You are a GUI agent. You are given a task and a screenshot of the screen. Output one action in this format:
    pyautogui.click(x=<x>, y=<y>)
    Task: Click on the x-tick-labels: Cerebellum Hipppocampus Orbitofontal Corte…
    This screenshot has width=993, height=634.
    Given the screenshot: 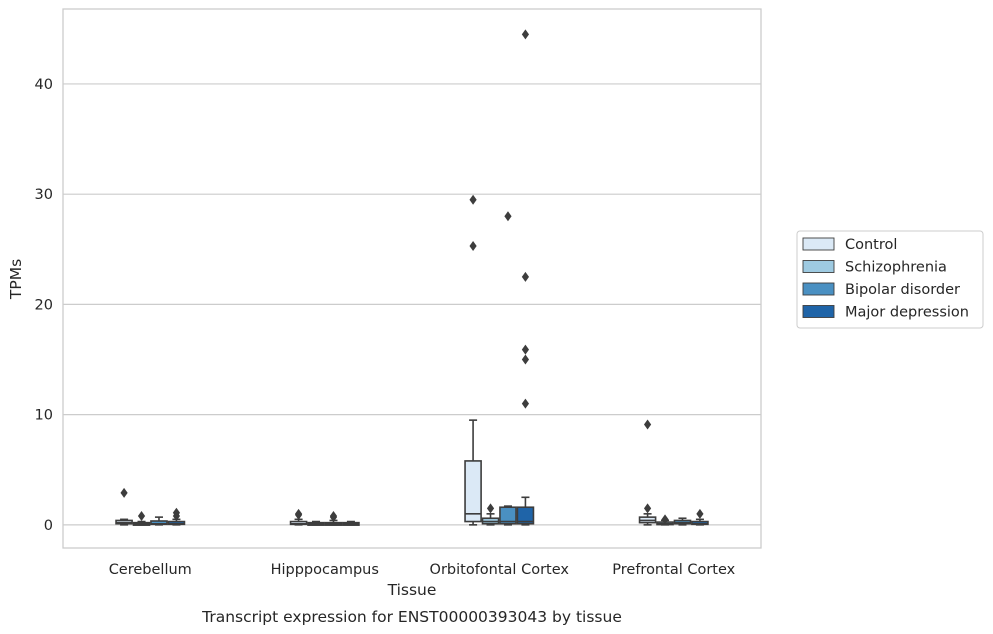 What is the action you would take?
    pyautogui.click(x=422, y=570)
    